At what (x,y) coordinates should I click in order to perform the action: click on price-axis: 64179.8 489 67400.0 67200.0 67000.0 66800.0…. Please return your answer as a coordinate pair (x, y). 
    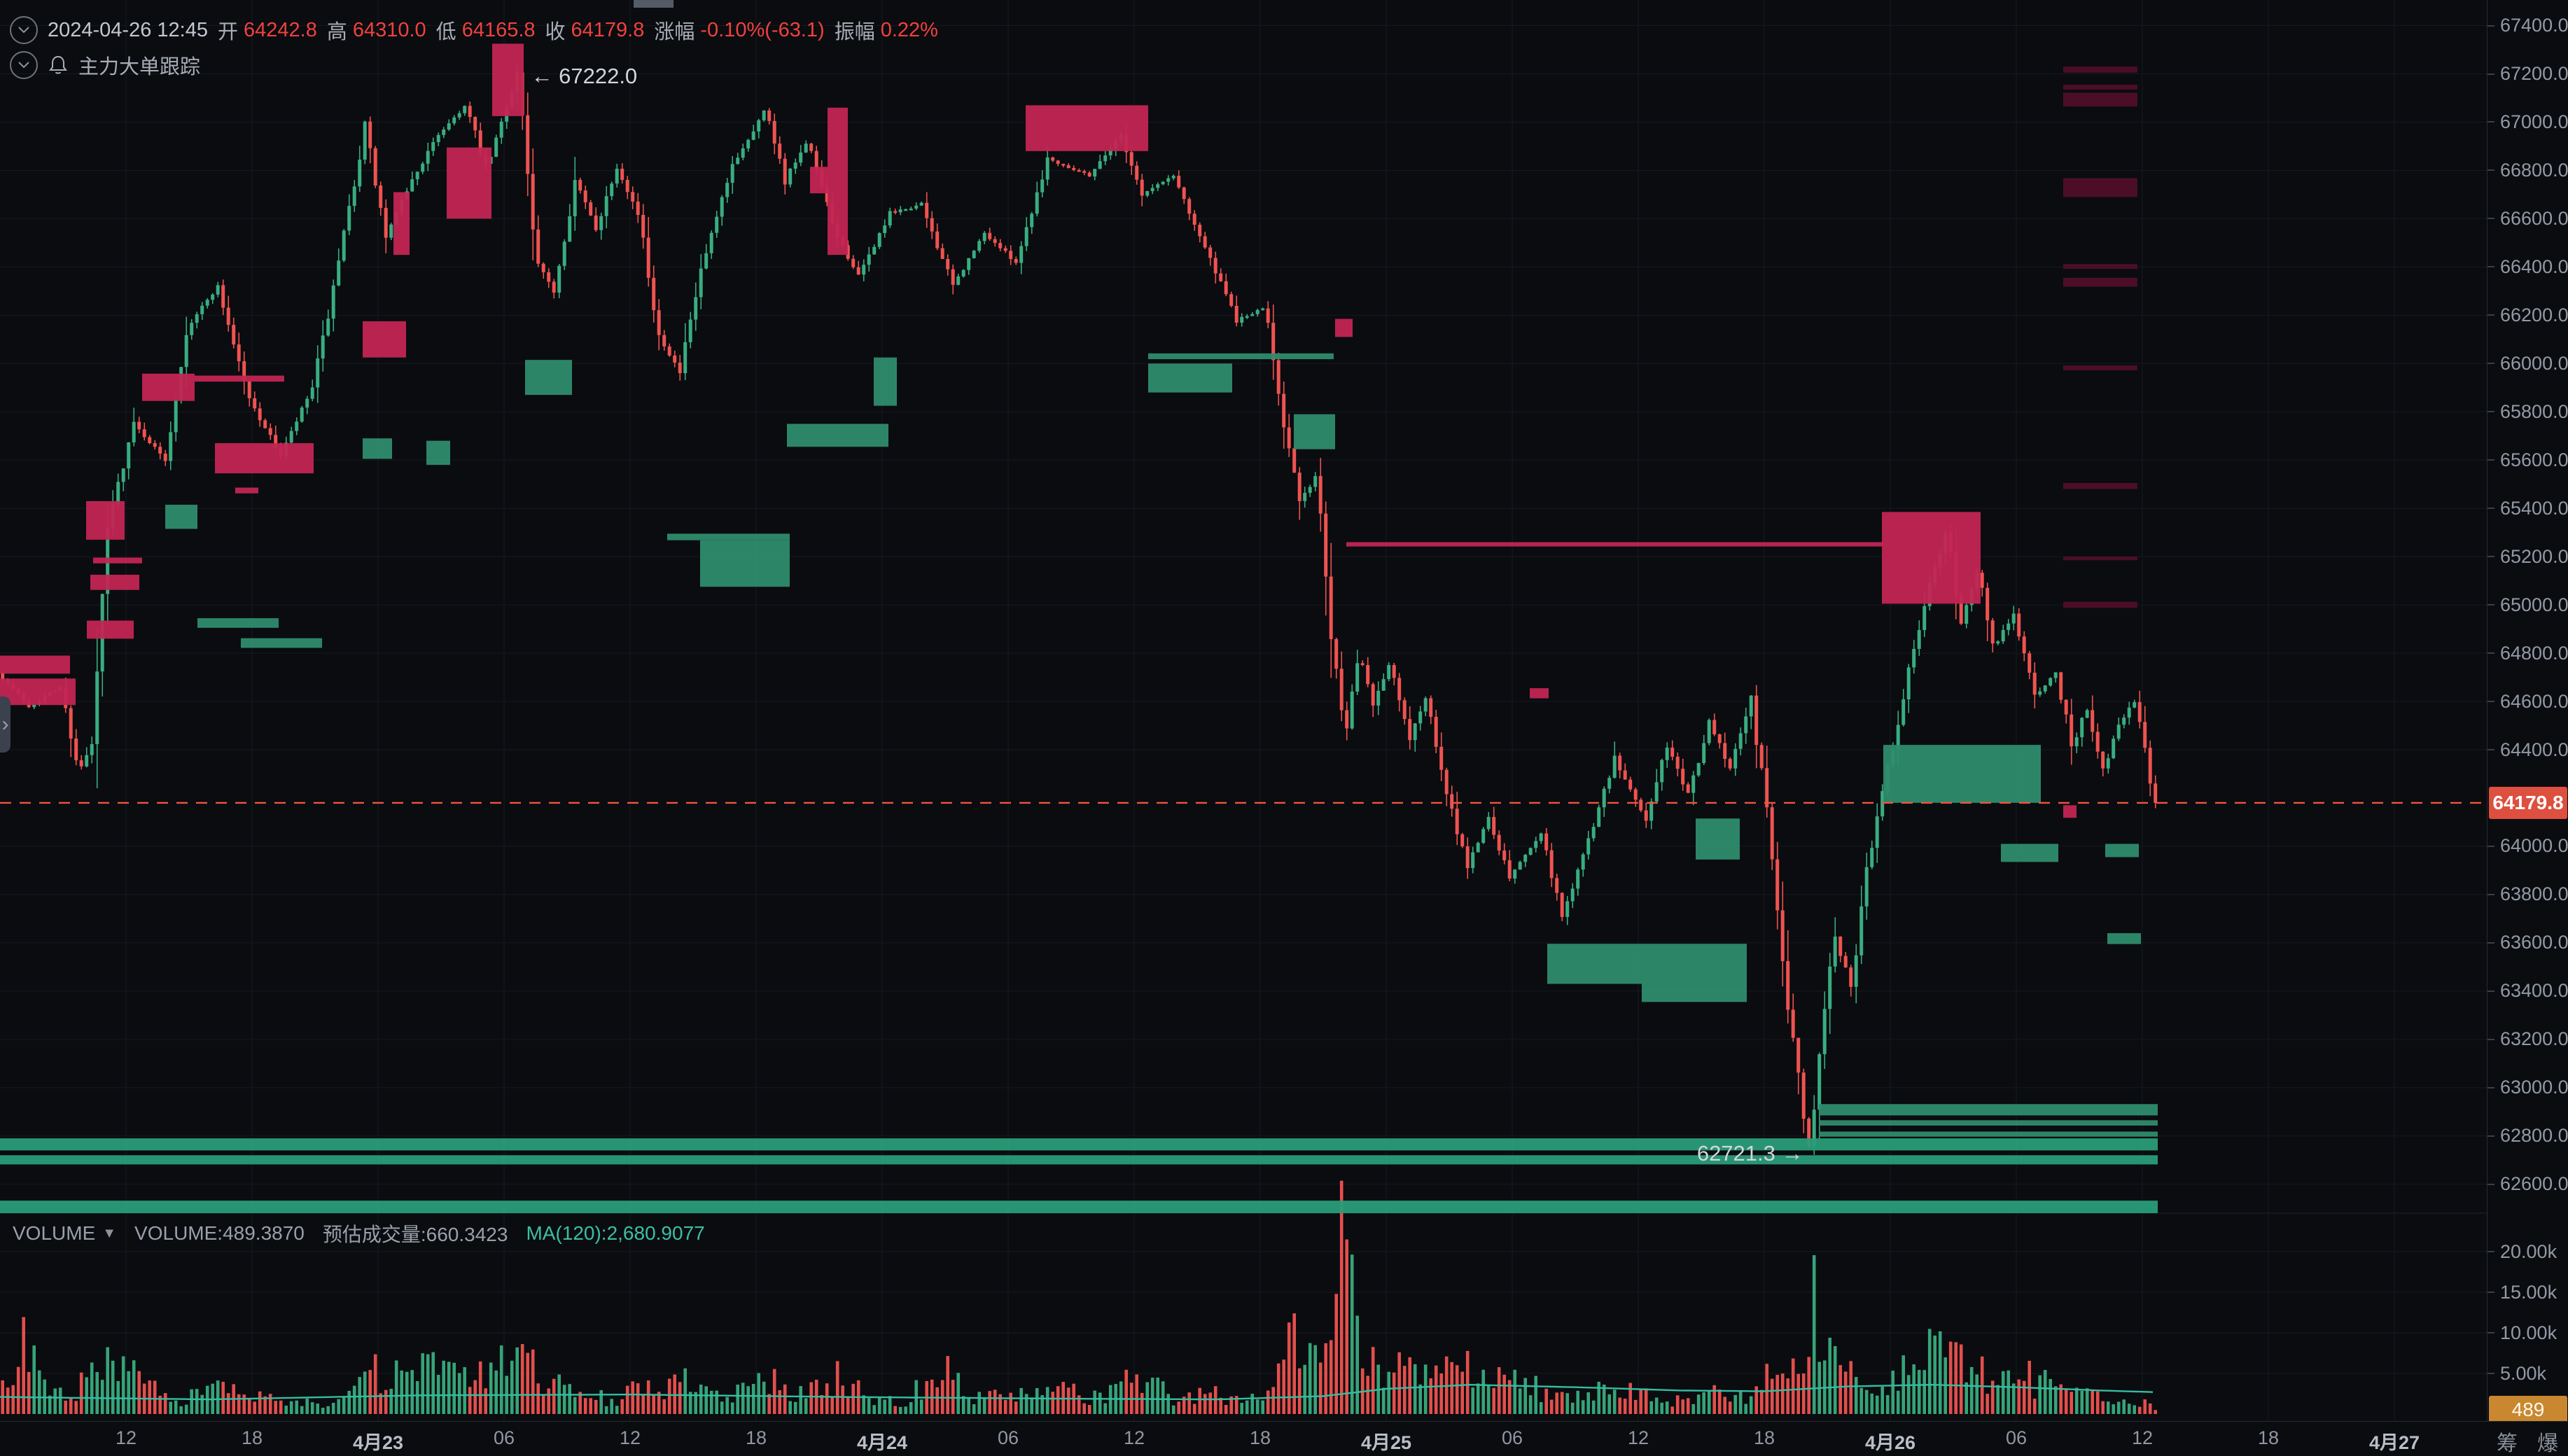
    Looking at the image, I should click on (2528, 728).